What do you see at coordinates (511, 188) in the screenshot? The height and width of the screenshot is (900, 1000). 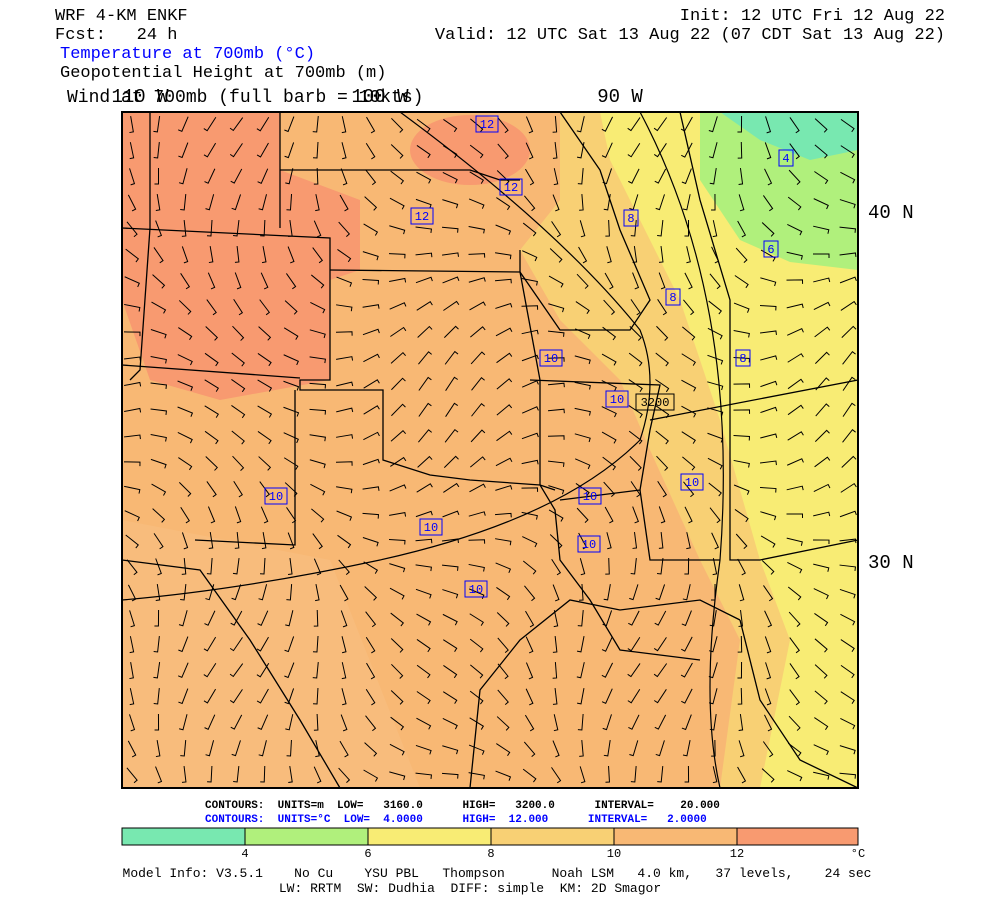 I see `contour-label: 12` at bounding box center [511, 188].